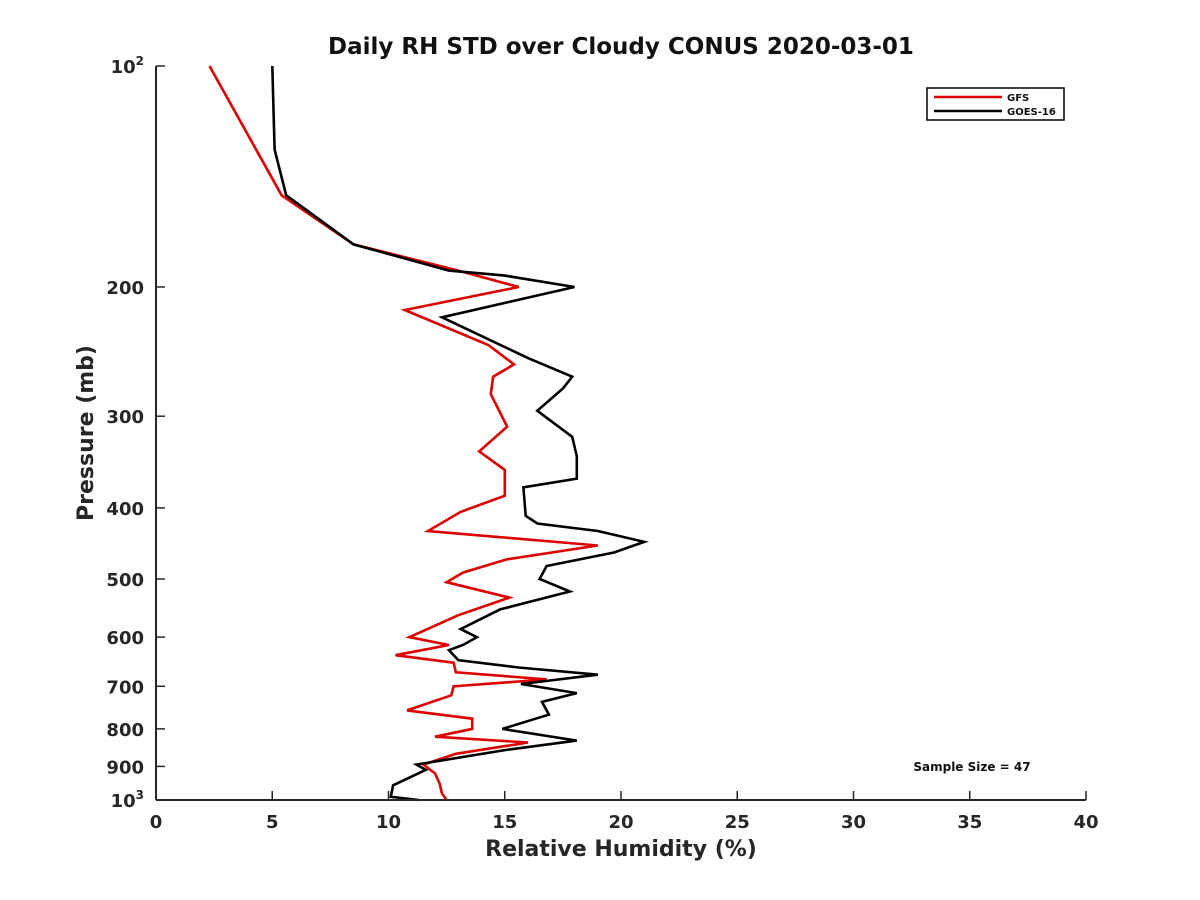 This screenshot has width=1200, height=900. What do you see at coordinates (853, 822) in the screenshot?
I see `x-tick-label-6: 30` at bounding box center [853, 822].